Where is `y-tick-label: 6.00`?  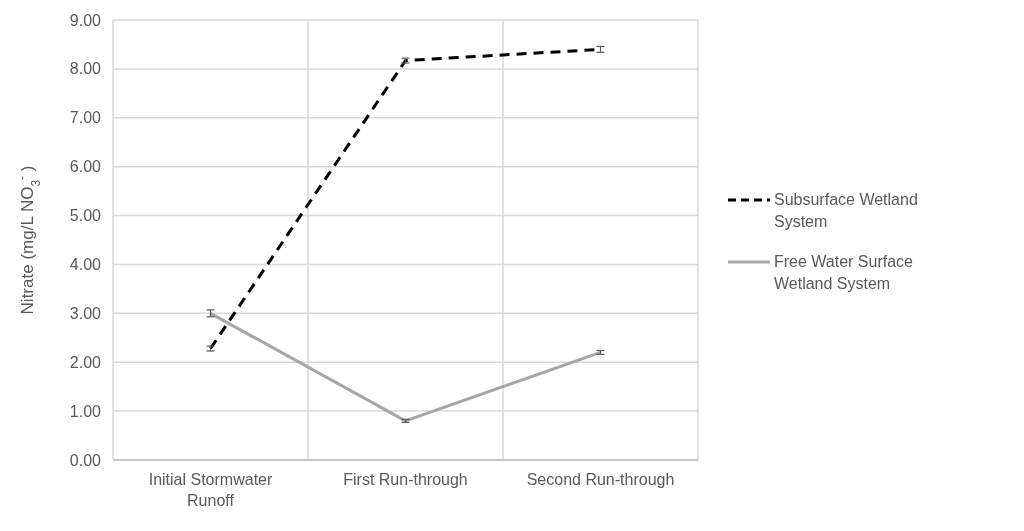
y-tick-label: 6.00 is located at coordinates (85, 167).